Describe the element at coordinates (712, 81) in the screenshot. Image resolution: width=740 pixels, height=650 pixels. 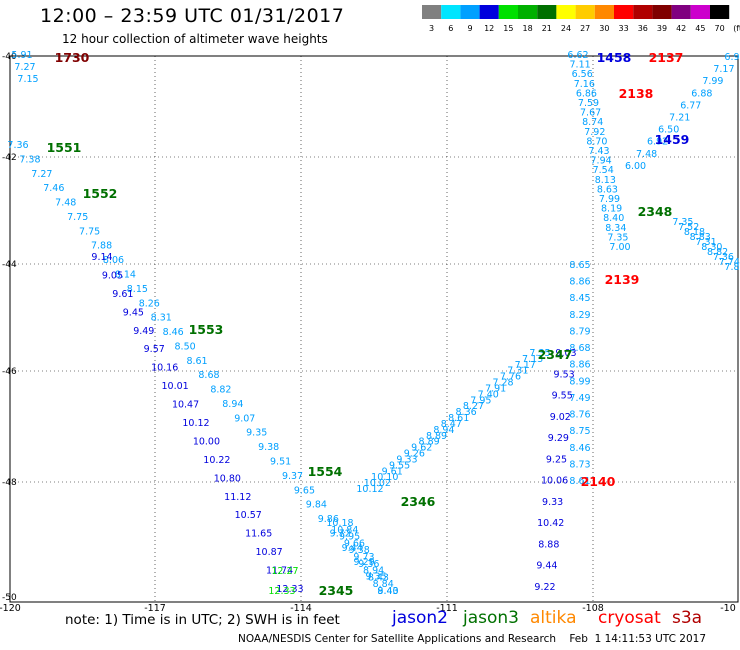
I see `wave-height-label: 7.99` at that location.